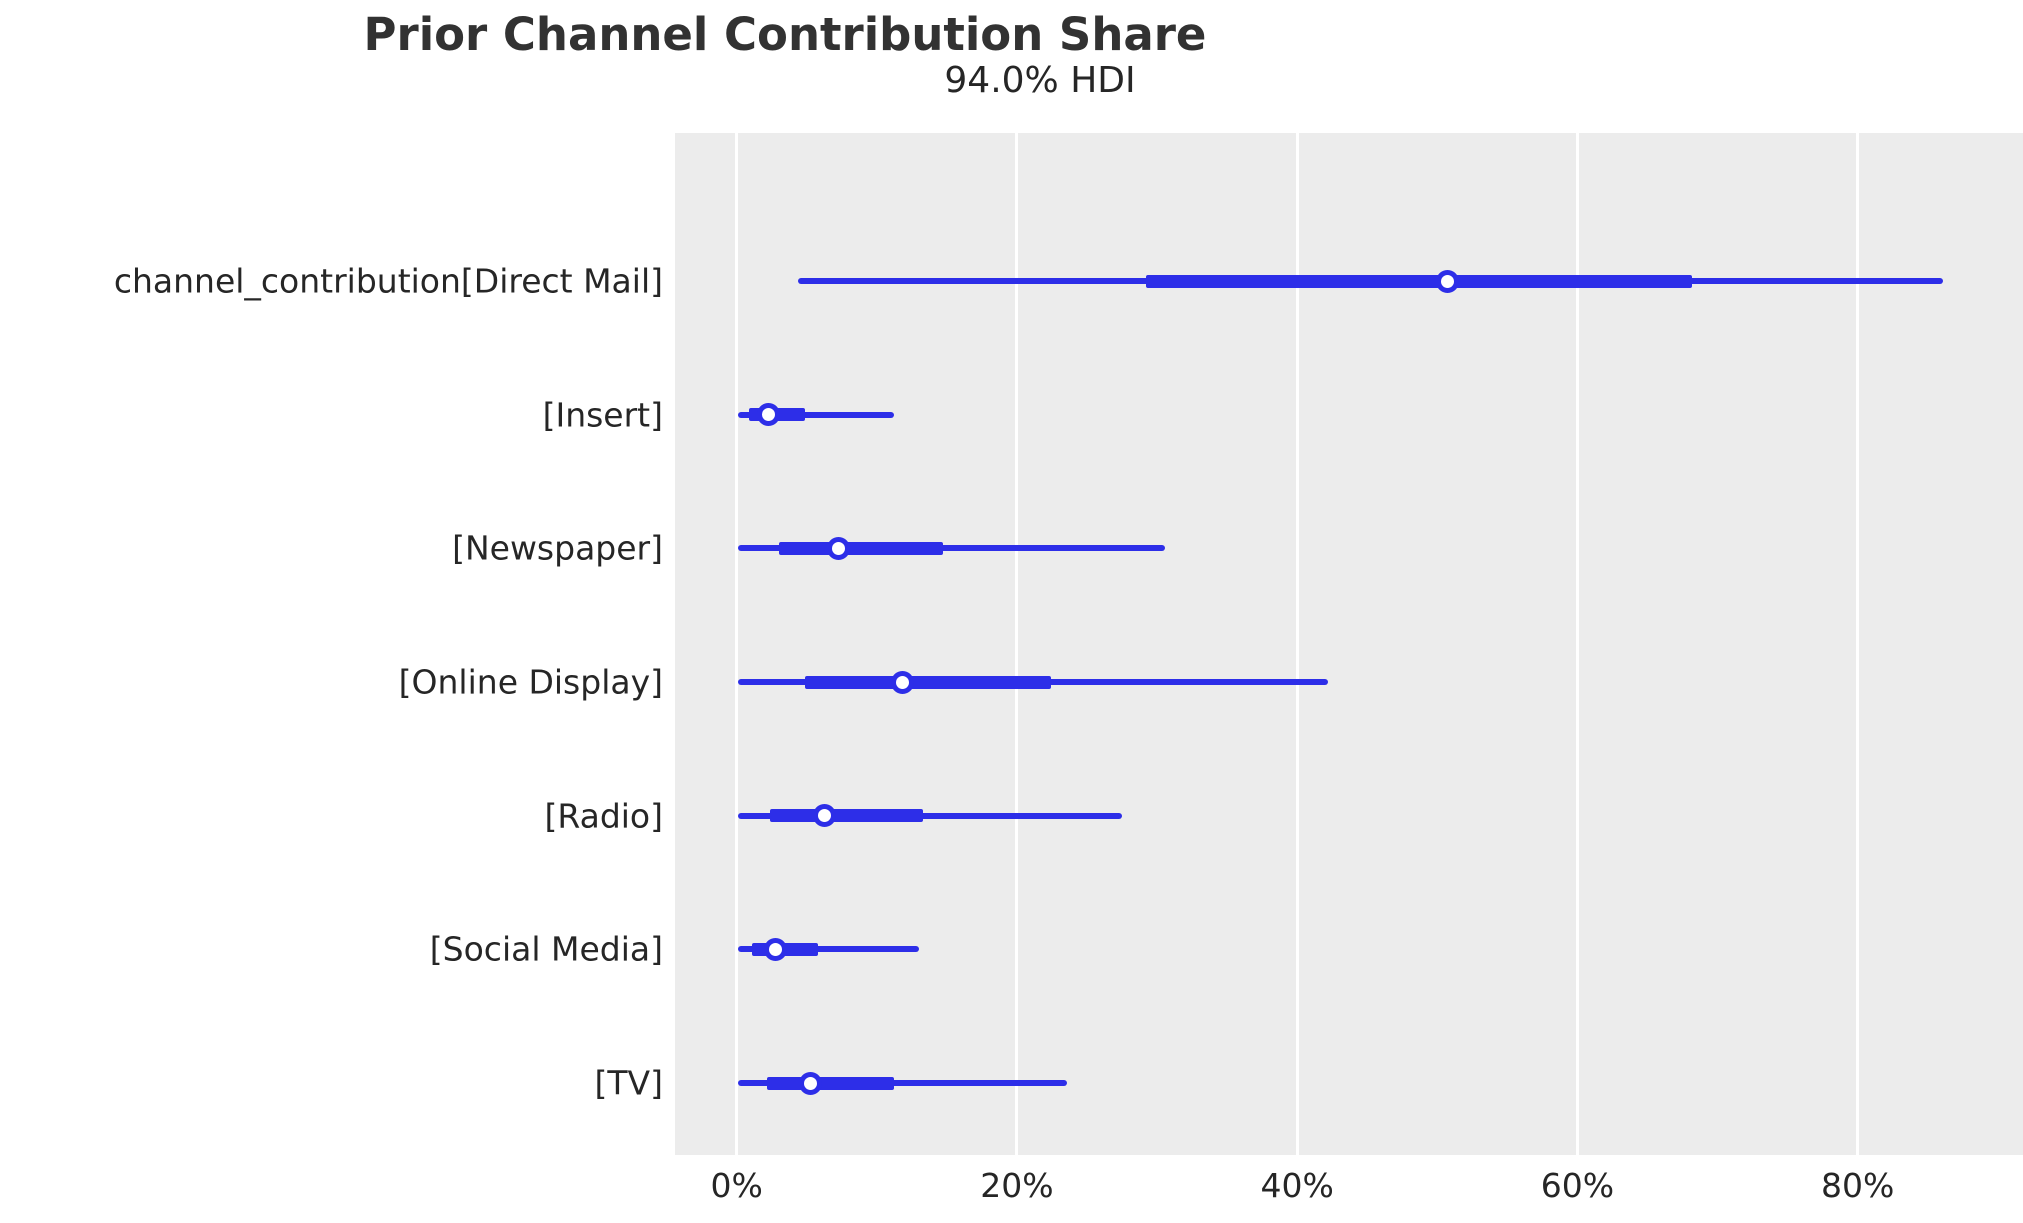 The height and width of the screenshot is (1223, 2023). What do you see at coordinates (603, 816) in the screenshot?
I see `y-axis-label: [Radio]` at bounding box center [603, 816].